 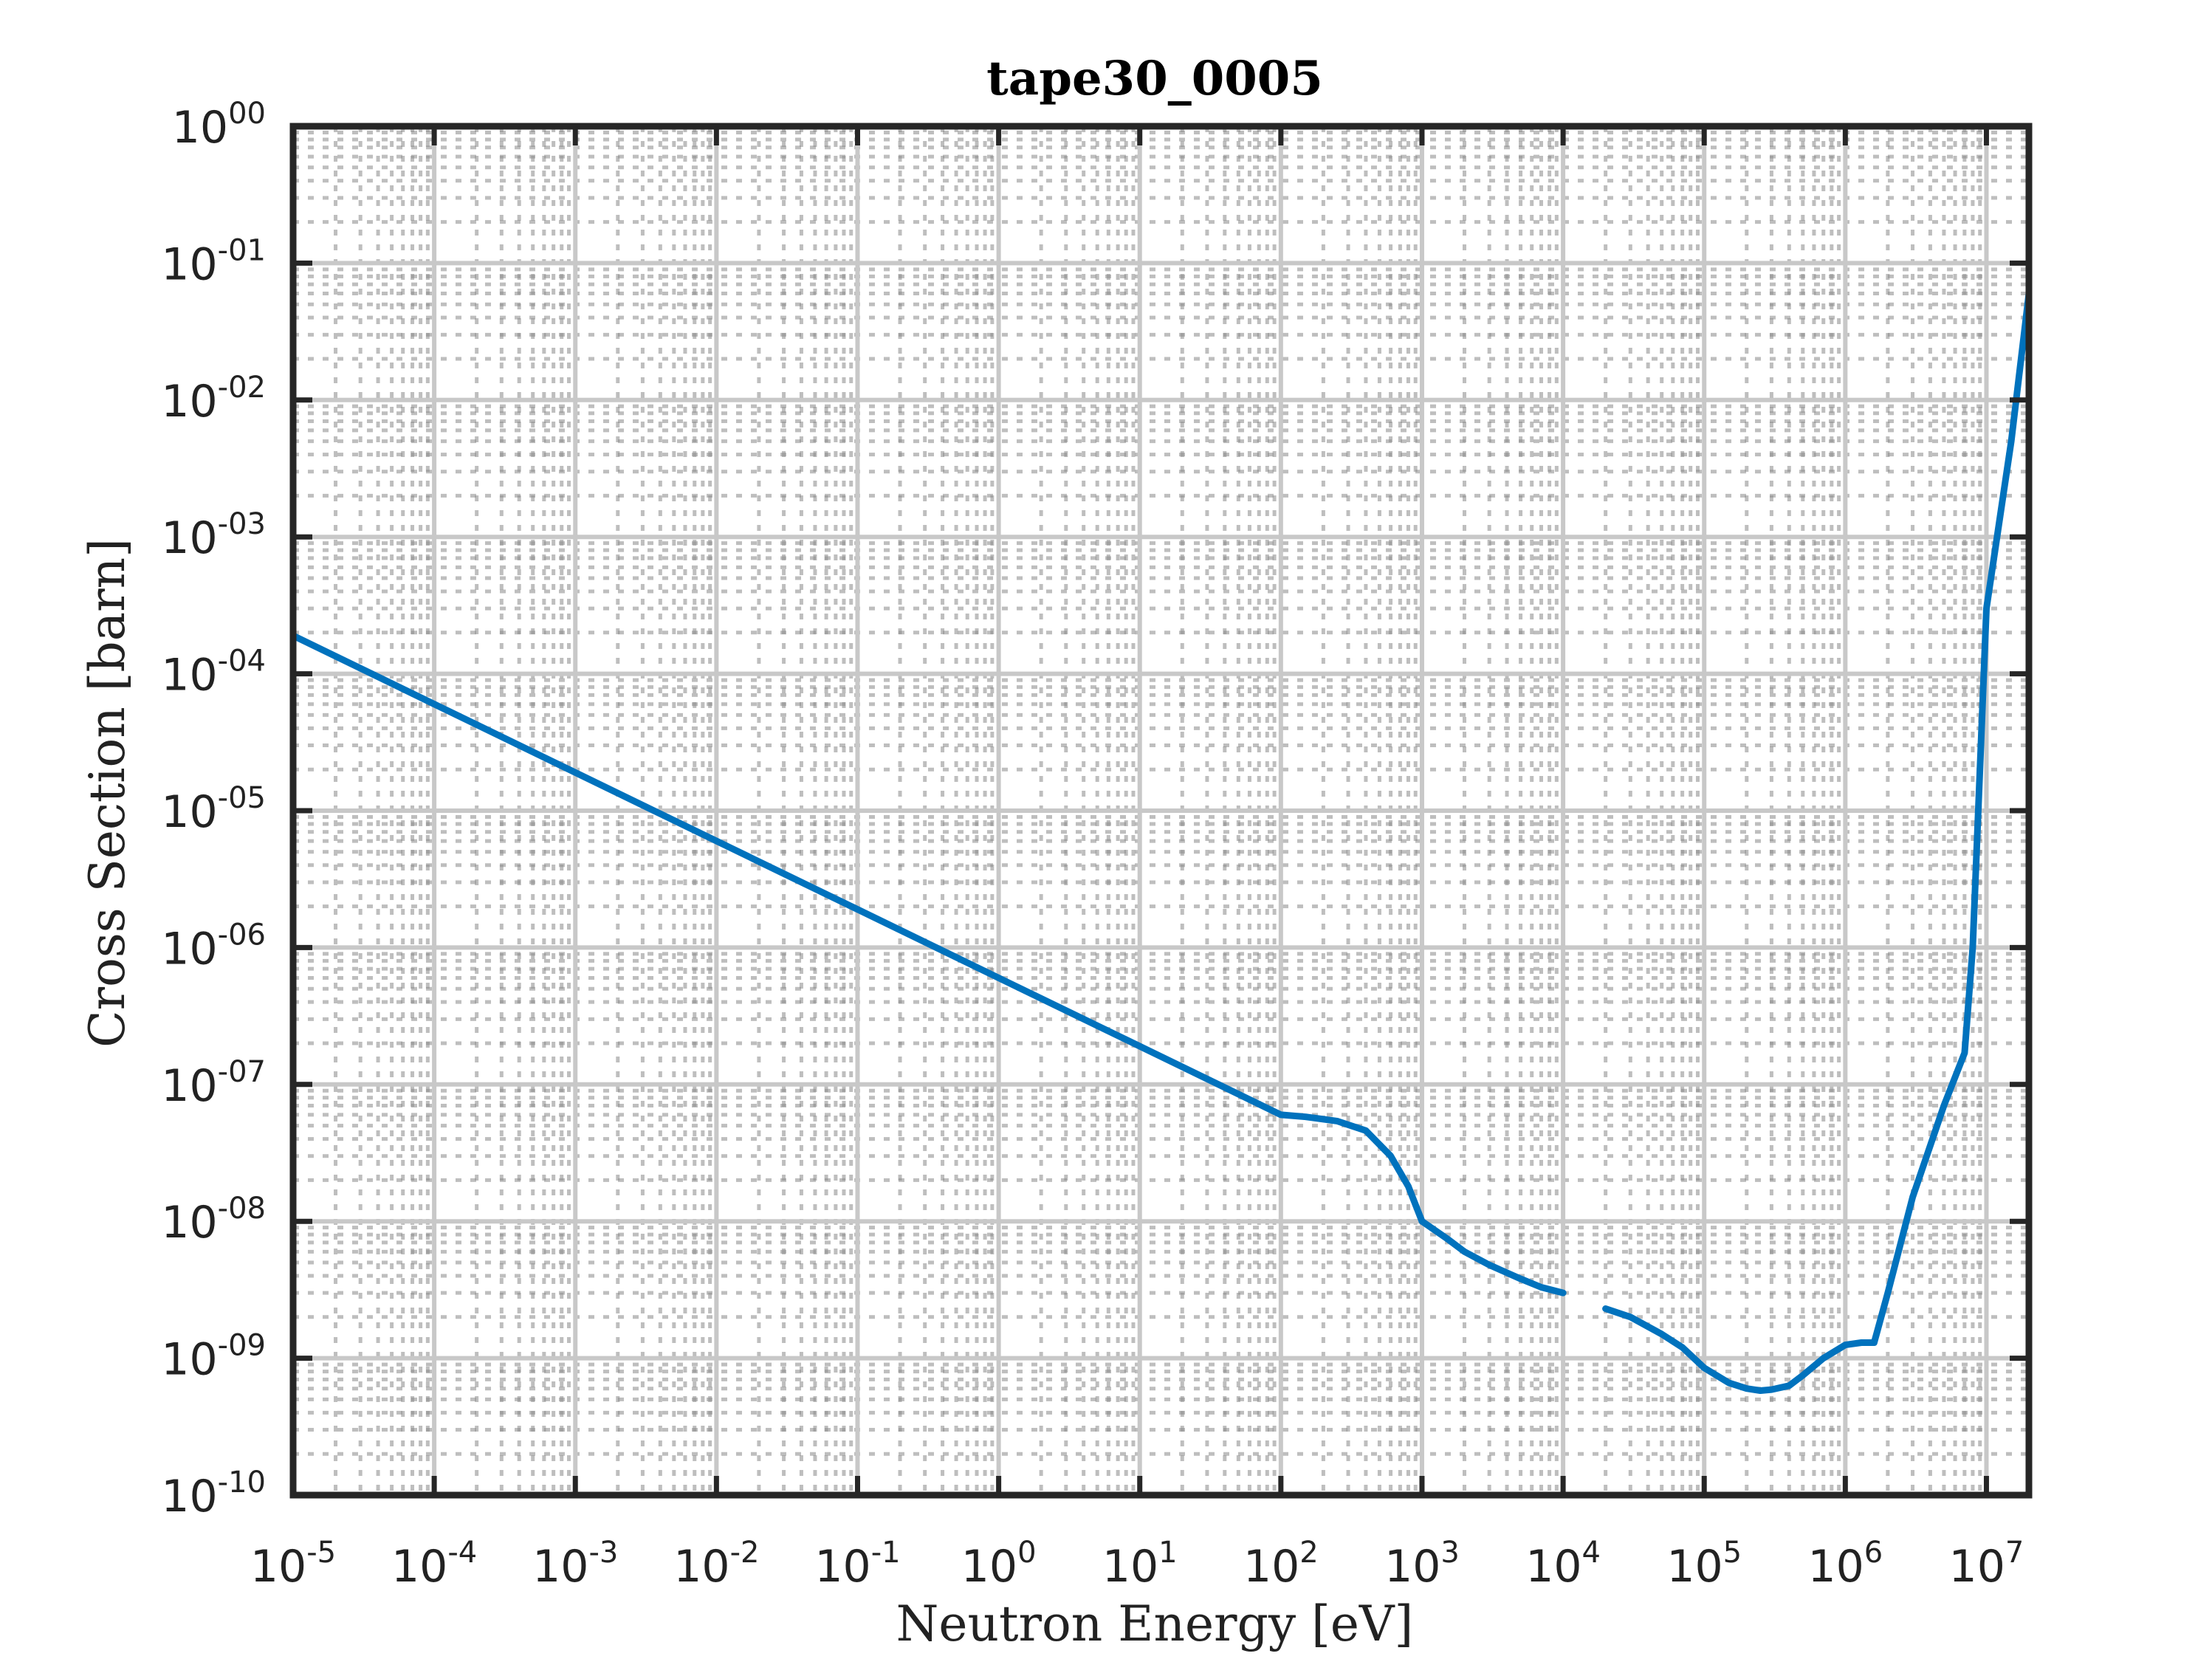 What do you see at coordinates (1986, 1564) in the screenshot?
I see `x-tick-label: 10⁷` at bounding box center [1986, 1564].